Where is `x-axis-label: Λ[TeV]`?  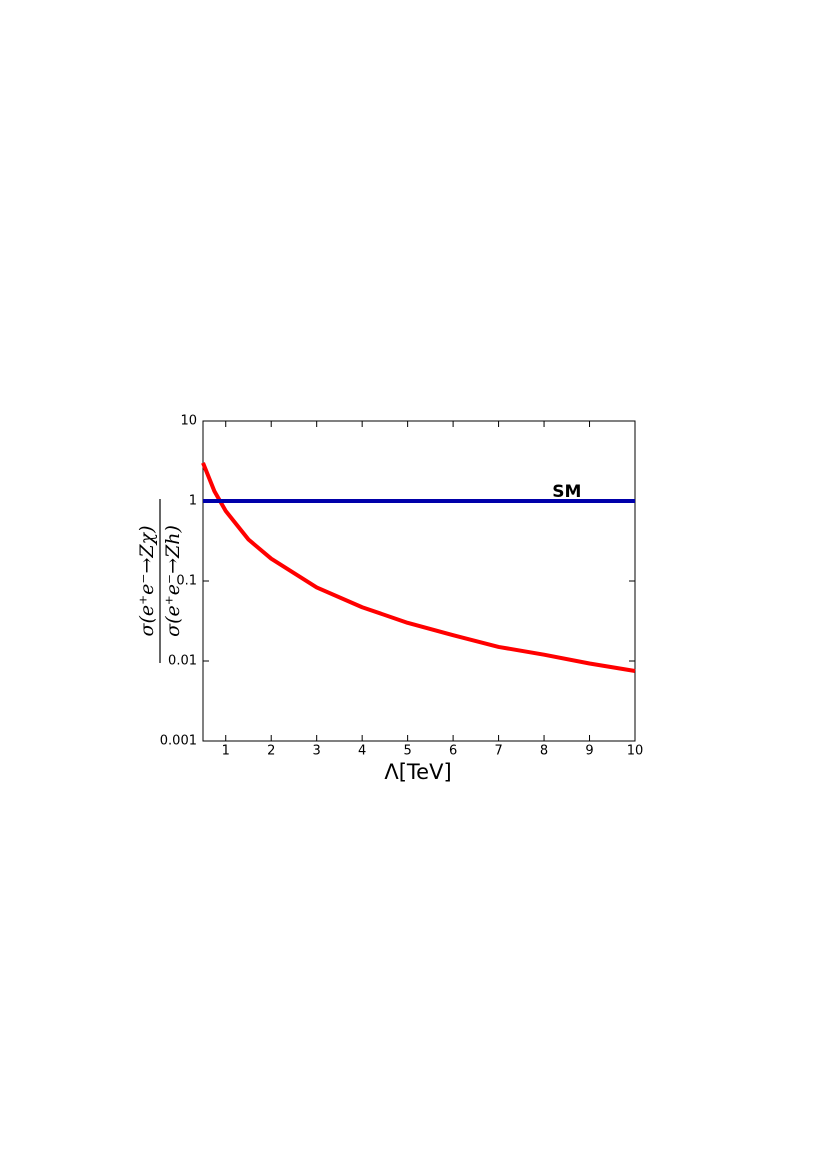
x-axis-label: Λ[TeV] is located at coordinates (417, 772).